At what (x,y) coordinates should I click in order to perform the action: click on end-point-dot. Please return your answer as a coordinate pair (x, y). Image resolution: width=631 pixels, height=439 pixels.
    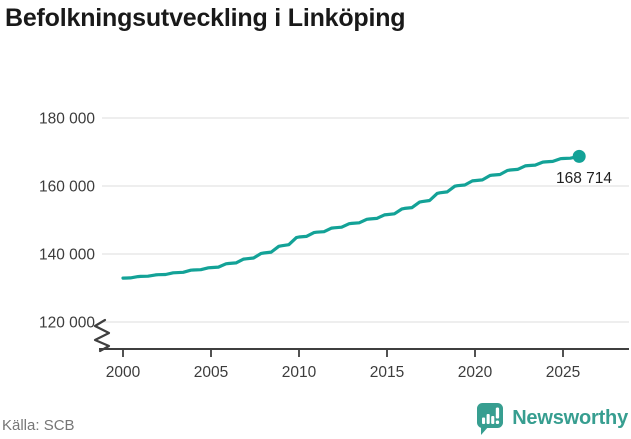
    Looking at the image, I should click on (579, 156).